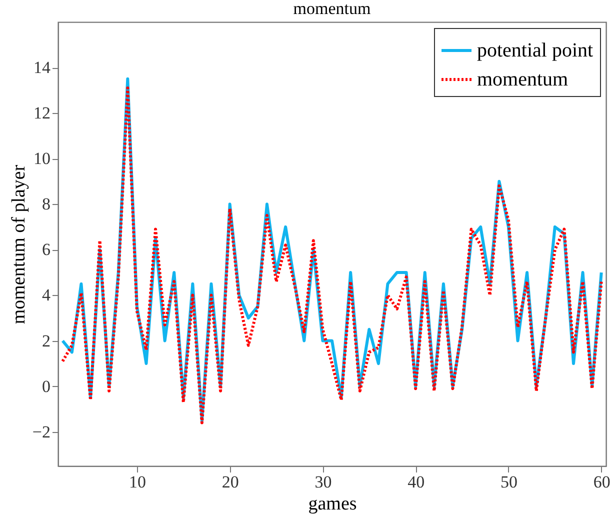  I want to click on x-axis-title: games, so click(332, 504).